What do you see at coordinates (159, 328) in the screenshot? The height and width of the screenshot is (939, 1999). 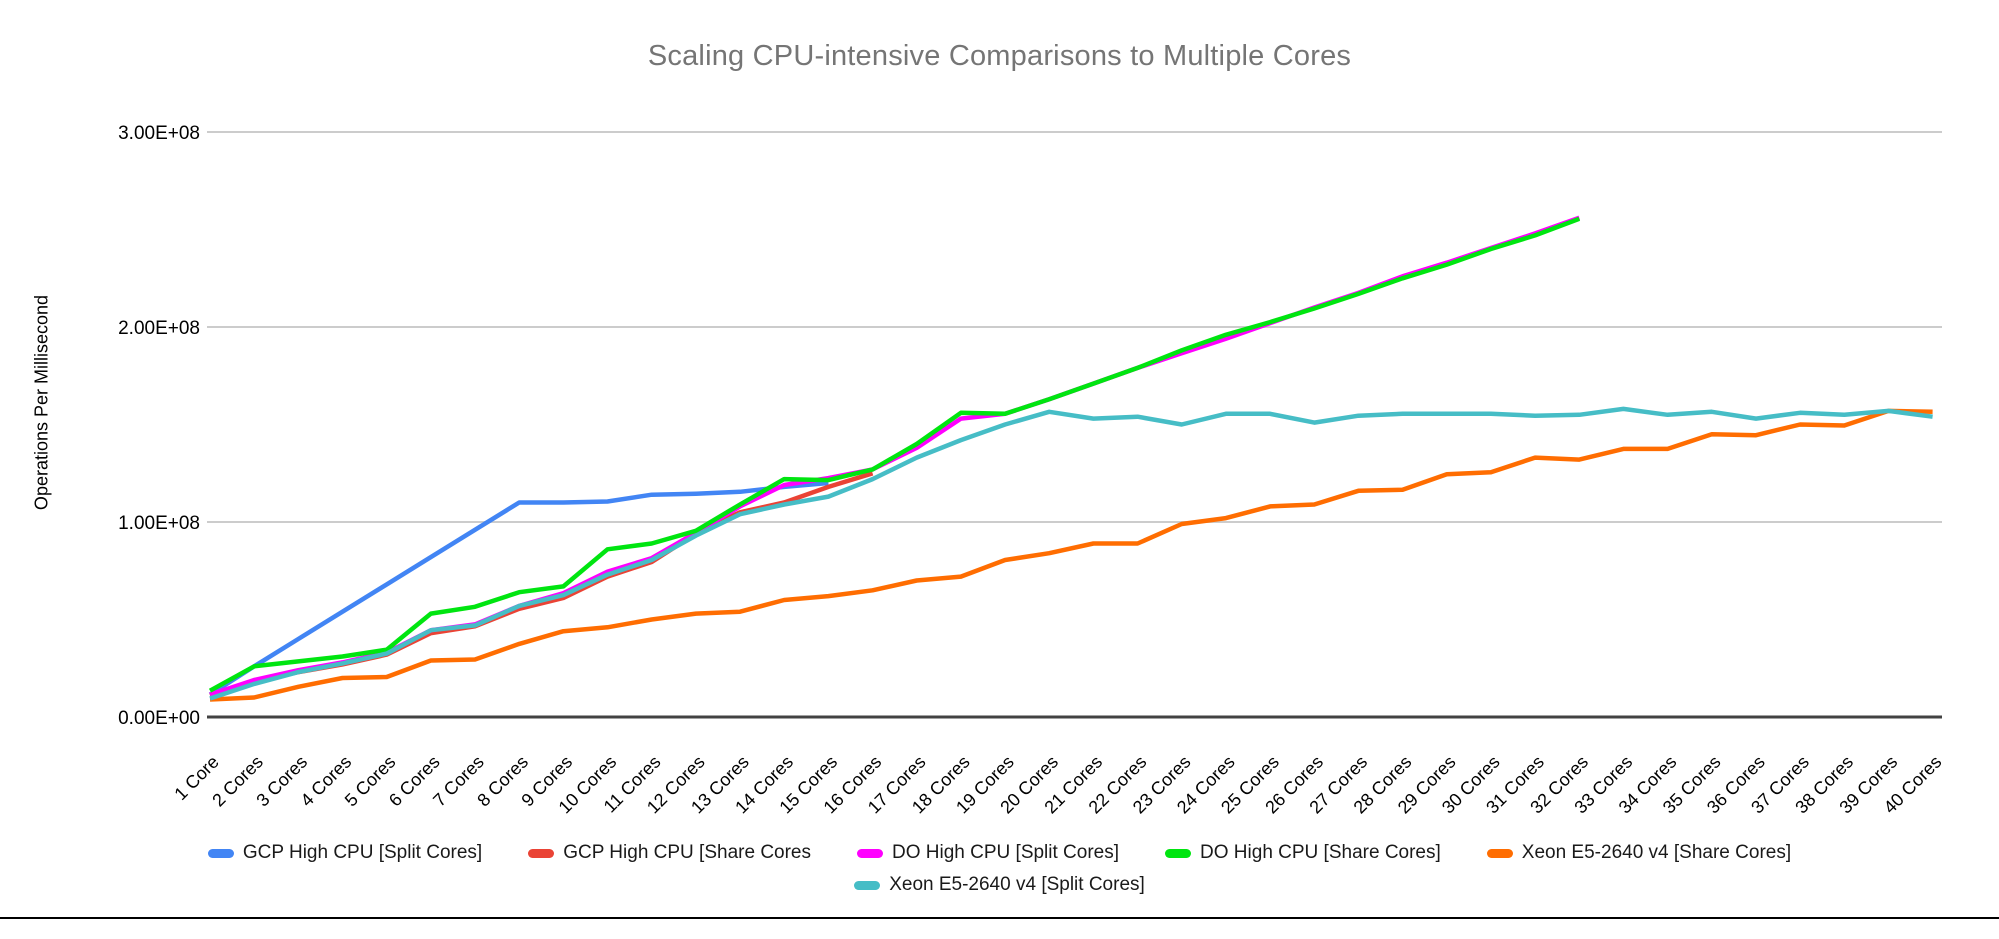 I see `y-tick-label: 2.00E+08` at bounding box center [159, 328].